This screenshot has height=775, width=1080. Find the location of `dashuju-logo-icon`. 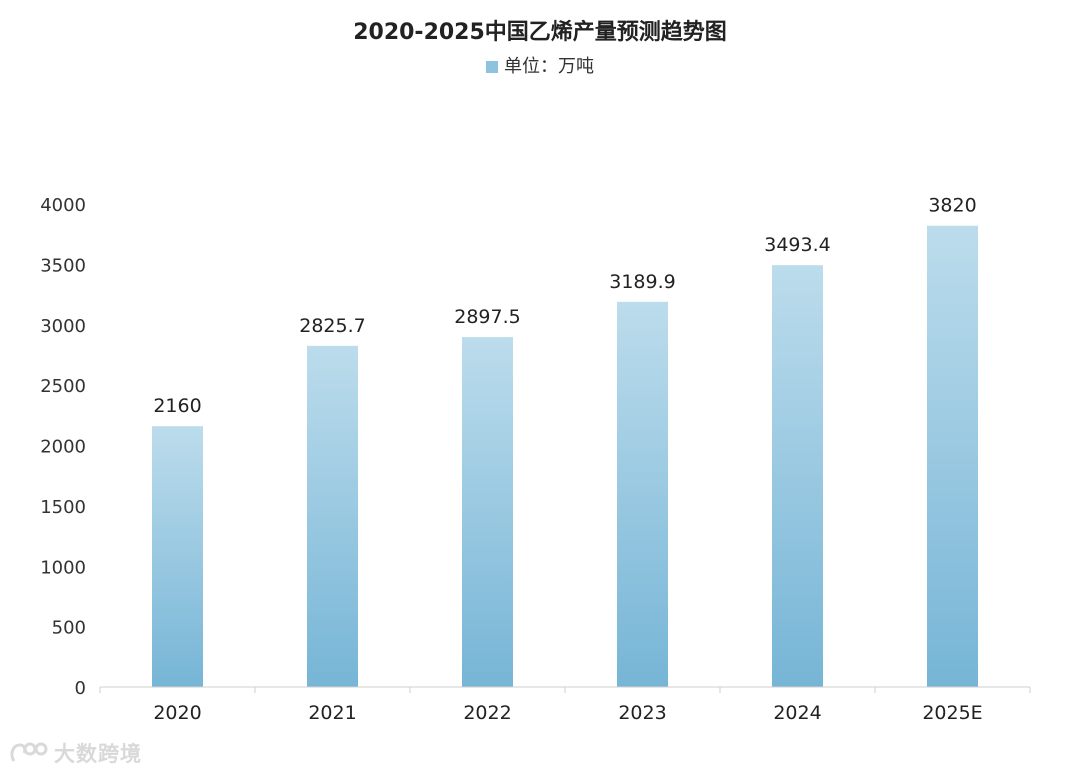

dashuju-logo-icon is located at coordinates (29, 752).